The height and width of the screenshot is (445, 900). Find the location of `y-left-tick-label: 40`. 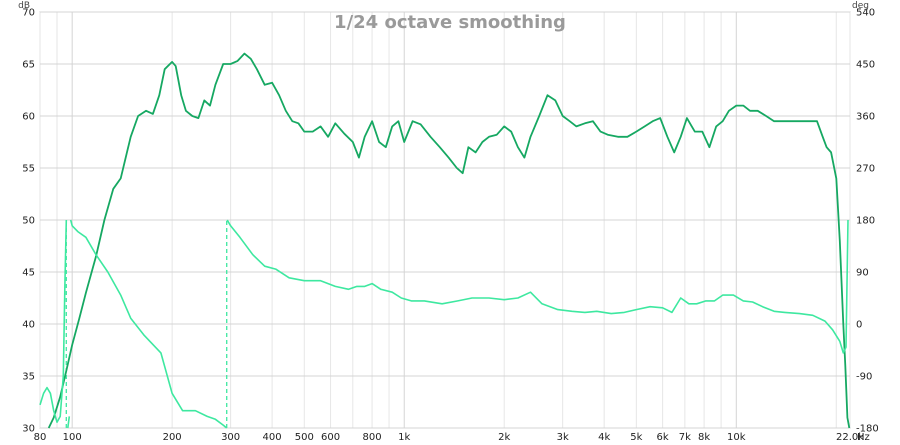

y-left-tick-label: 40 is located at coordinates (28, 325).